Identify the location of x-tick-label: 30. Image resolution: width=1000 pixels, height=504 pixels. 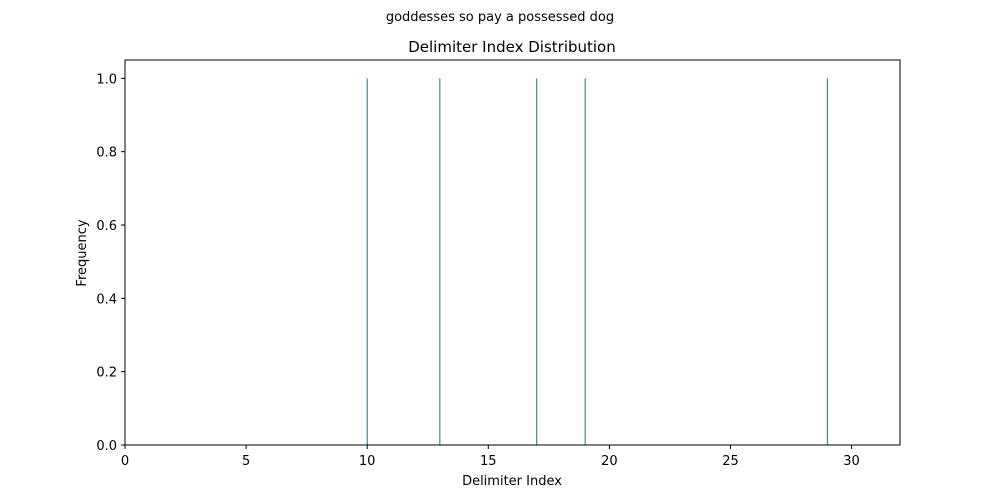
(851, 461).